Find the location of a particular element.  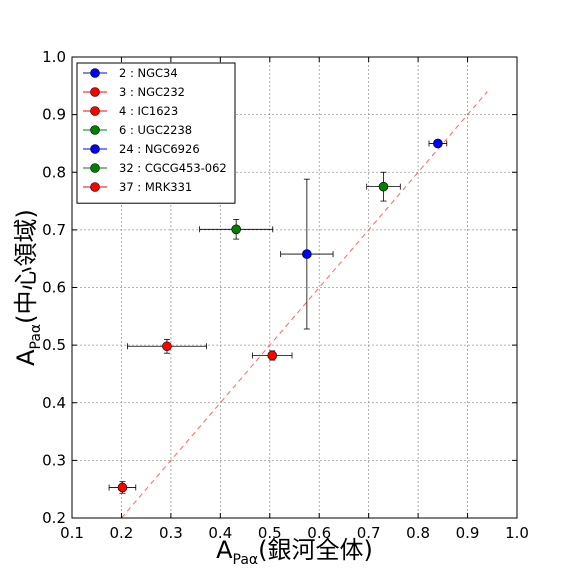

x-tick-label: 0.2 is located at coordinates (122, 533).